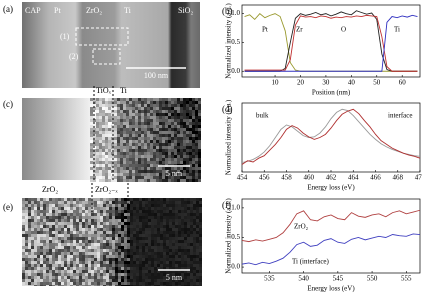 The height and width of the screenshot is (299, 422). Describe the element at coordinates (235, 207) in the screenshot. I see `y-tick-label: 1.0` at that location.